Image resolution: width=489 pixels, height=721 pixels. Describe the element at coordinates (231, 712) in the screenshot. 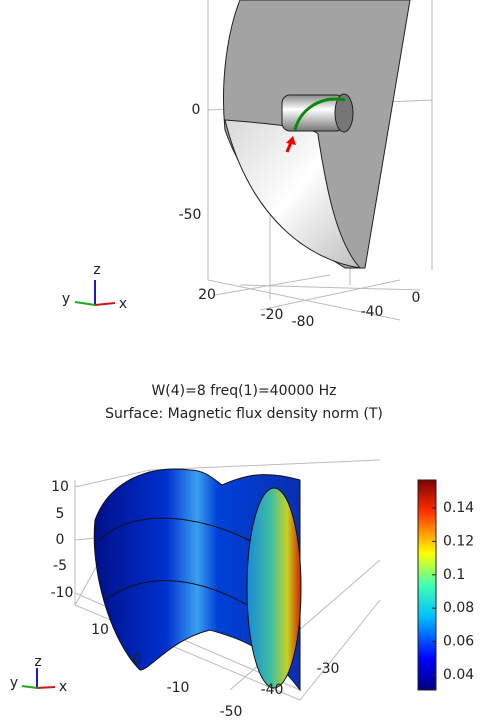

I see `y-tick-label: -50` at that location.